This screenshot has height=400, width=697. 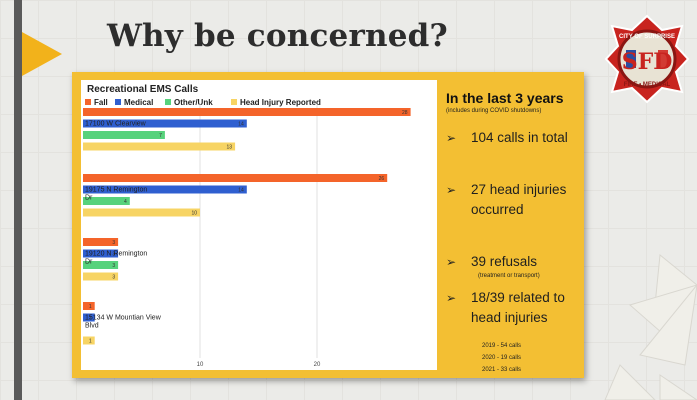 What do you see at coordinates (116, 190) in the screenshot?
I see `category-label: 19175 N Remington` at bounding box center [116, 190].